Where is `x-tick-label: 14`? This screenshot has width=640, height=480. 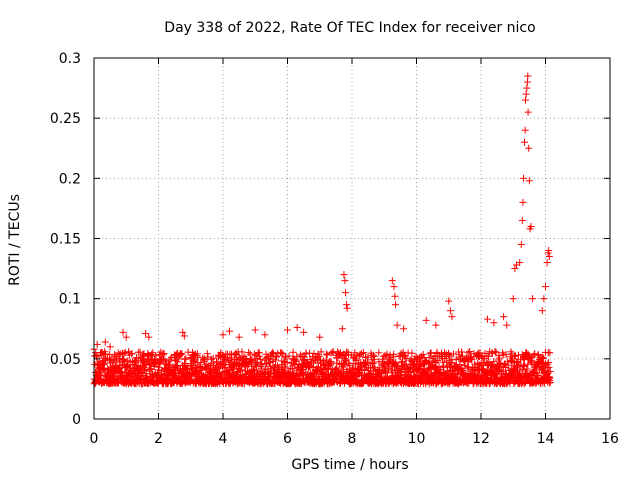
x-tick-label: 14 is located at coordinates (546, 439).